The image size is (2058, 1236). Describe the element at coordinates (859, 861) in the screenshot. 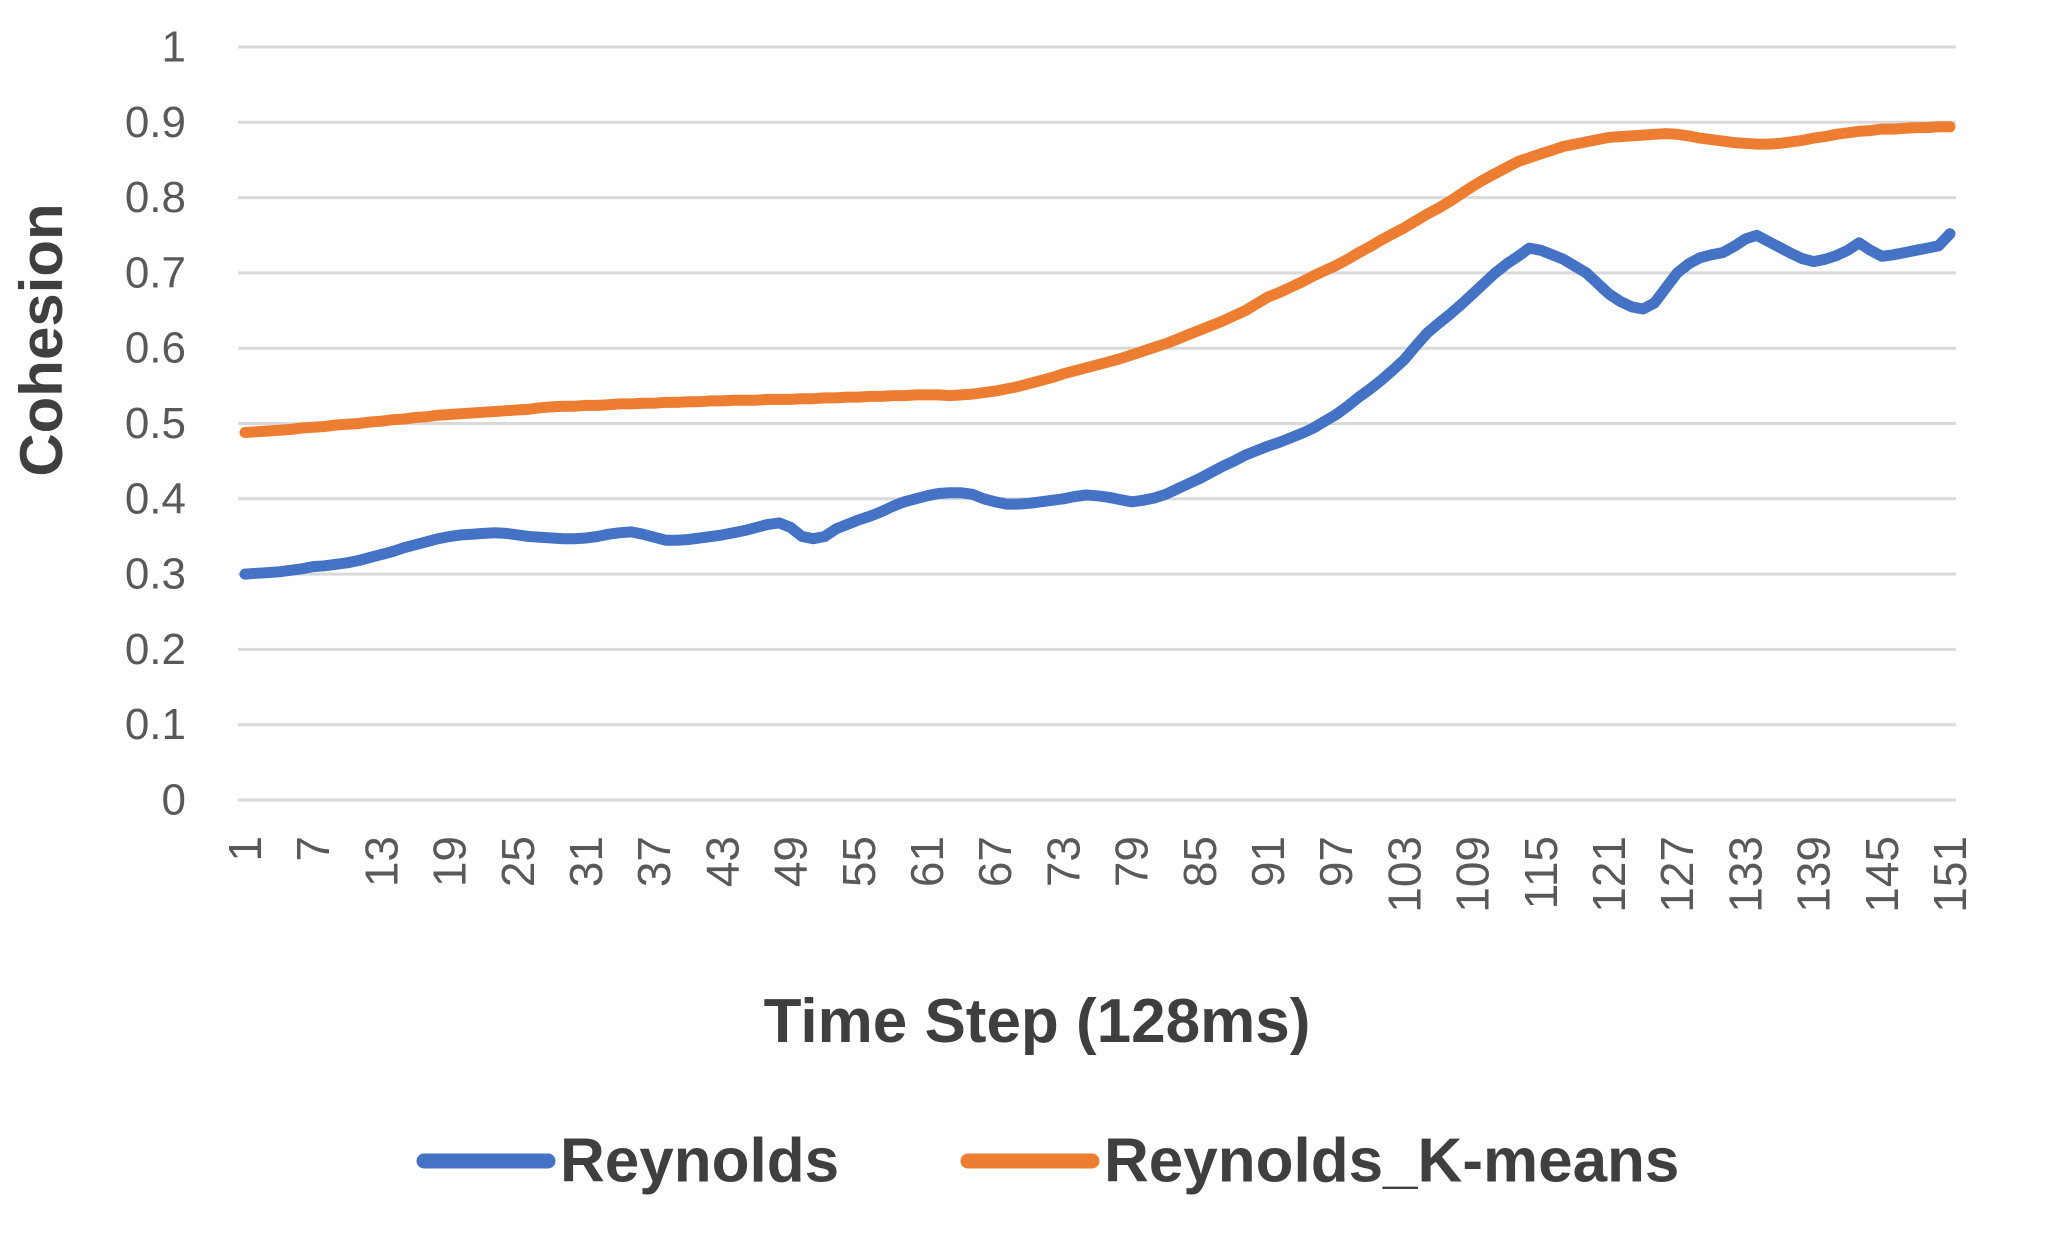

I see `x-tick-label: 55` at that location.